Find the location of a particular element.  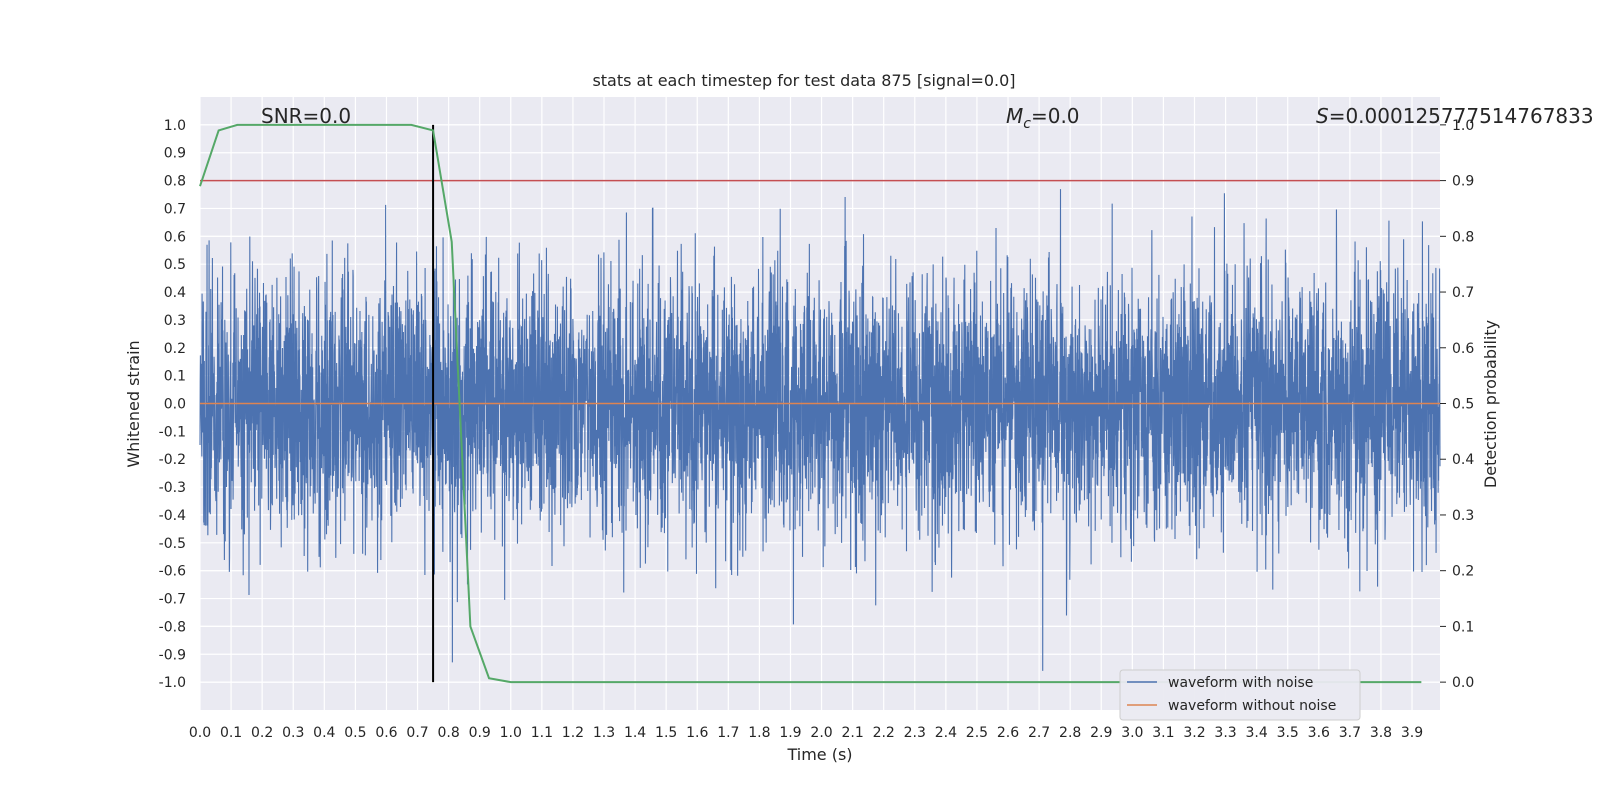

x-tick-label: 3.7 is located at coordinates (1350, 733).